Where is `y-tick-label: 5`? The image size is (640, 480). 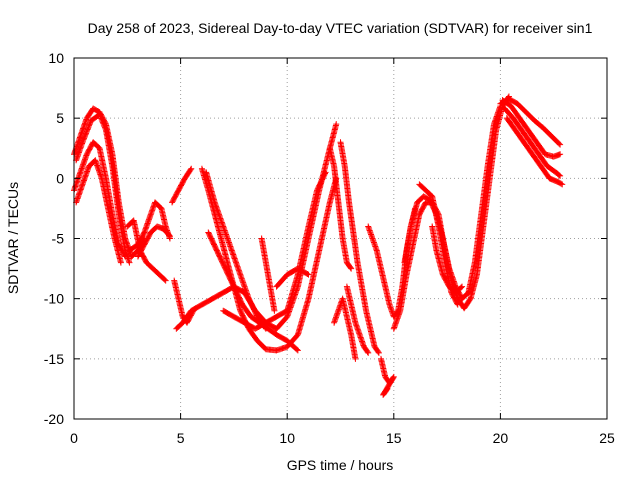
y-tick-label: 5 is located at coordinates (60, 118).